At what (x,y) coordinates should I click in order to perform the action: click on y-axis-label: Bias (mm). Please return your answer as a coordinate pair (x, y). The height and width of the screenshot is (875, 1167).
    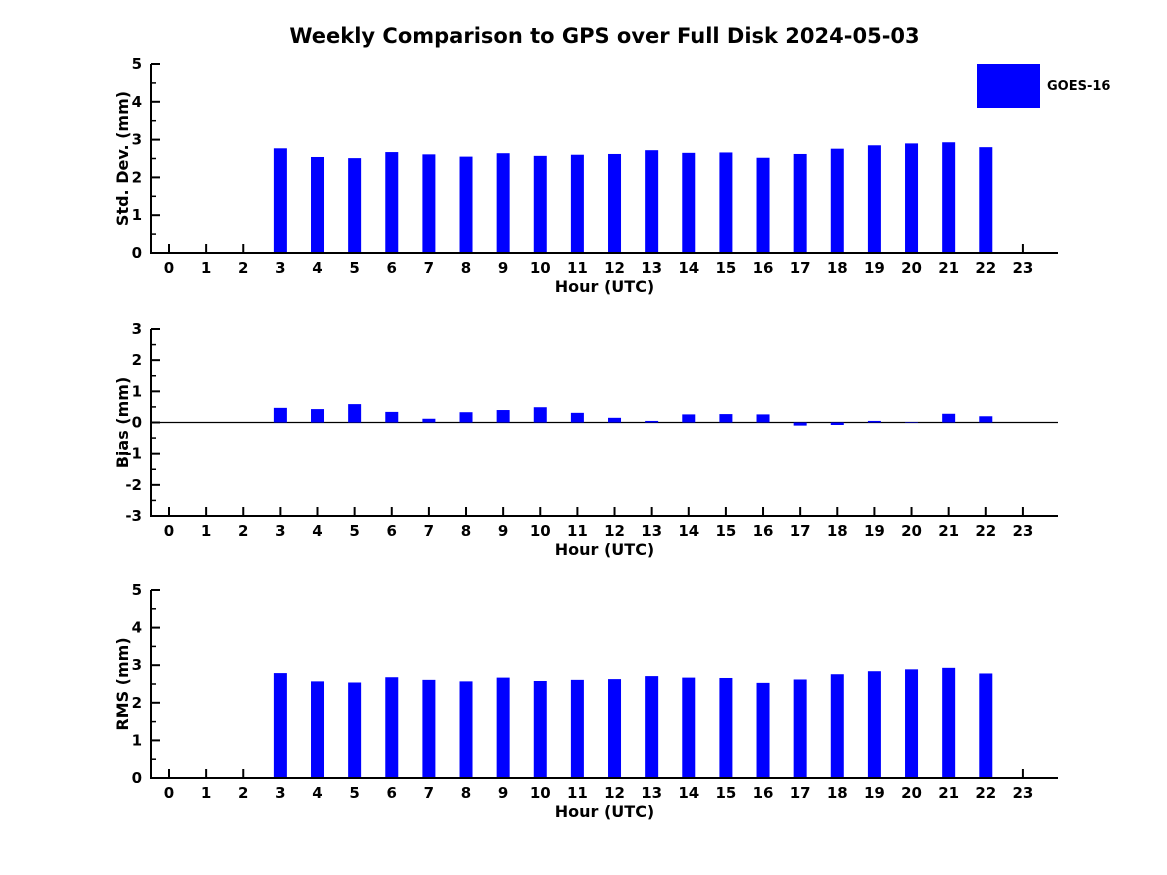
    Looking at the image, I should click on (122, 423).